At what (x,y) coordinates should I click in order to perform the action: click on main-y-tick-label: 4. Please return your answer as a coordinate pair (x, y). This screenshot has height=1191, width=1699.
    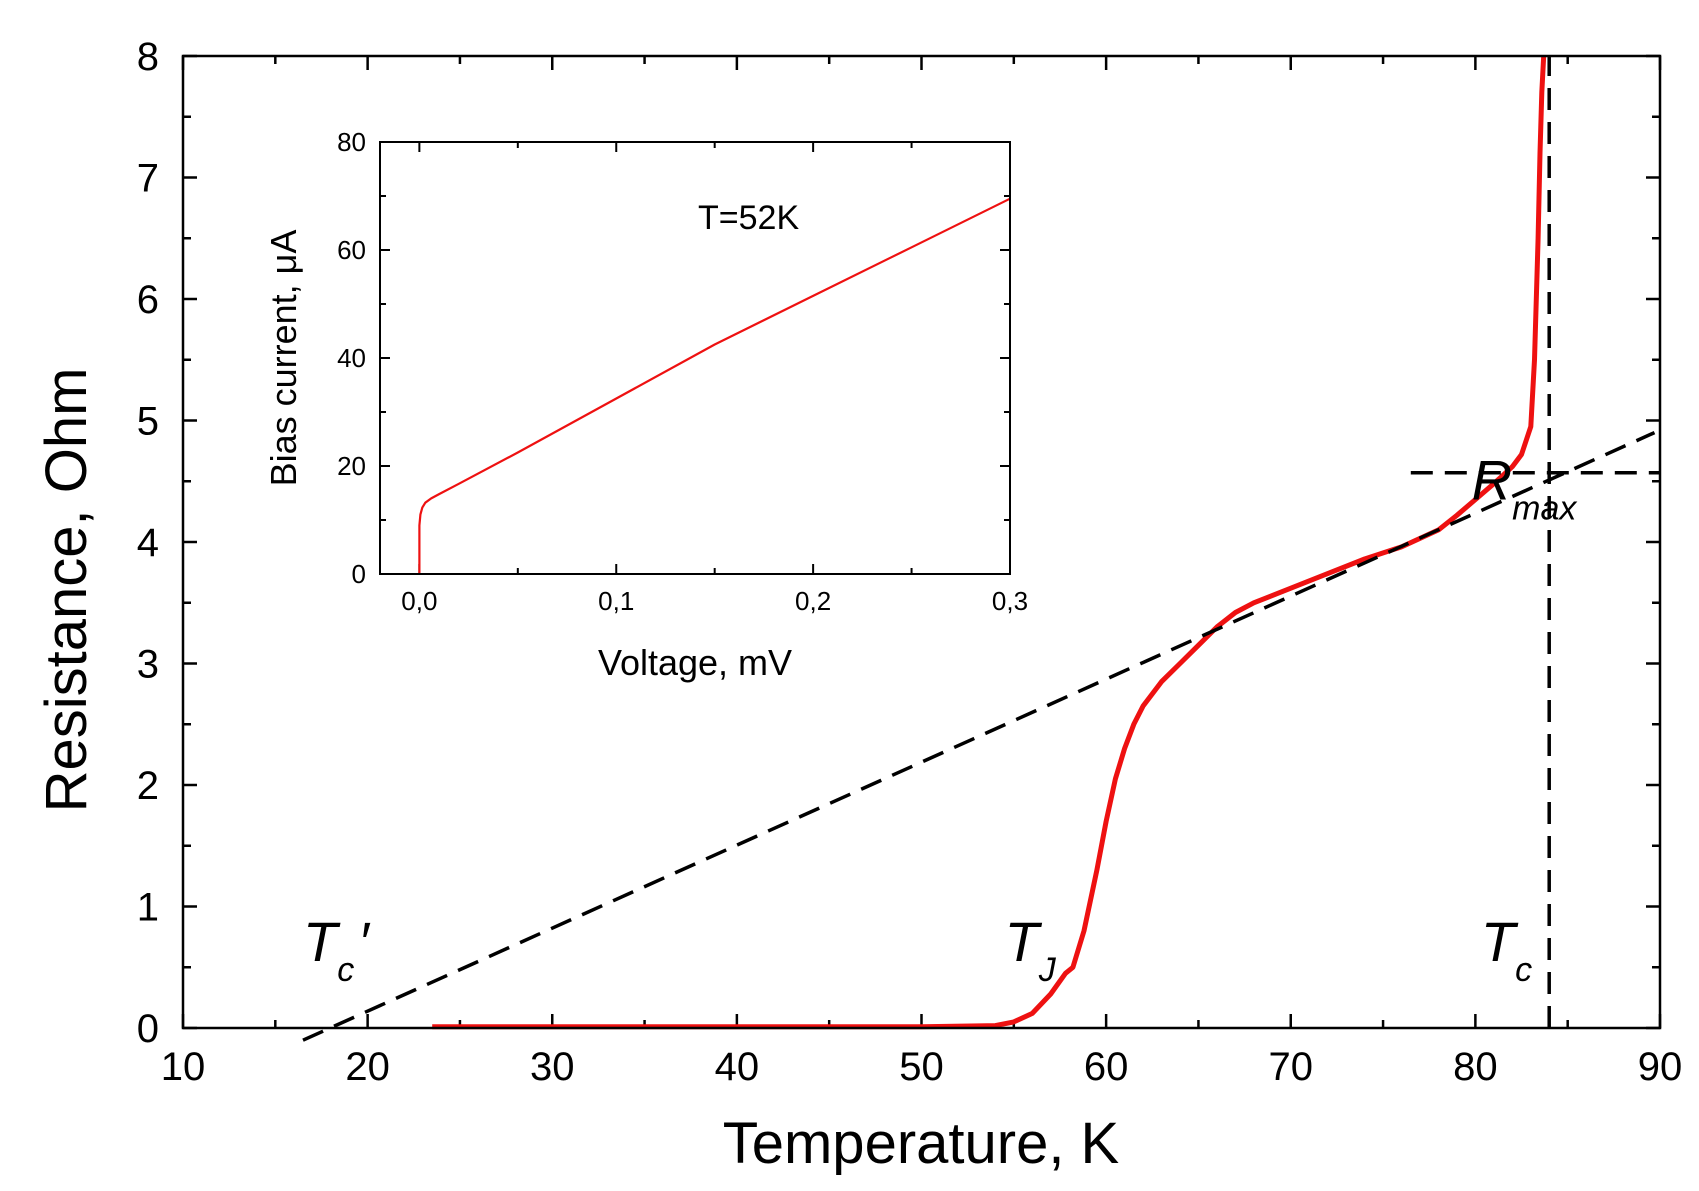
    Looking at the image, I should click on (148, 543).